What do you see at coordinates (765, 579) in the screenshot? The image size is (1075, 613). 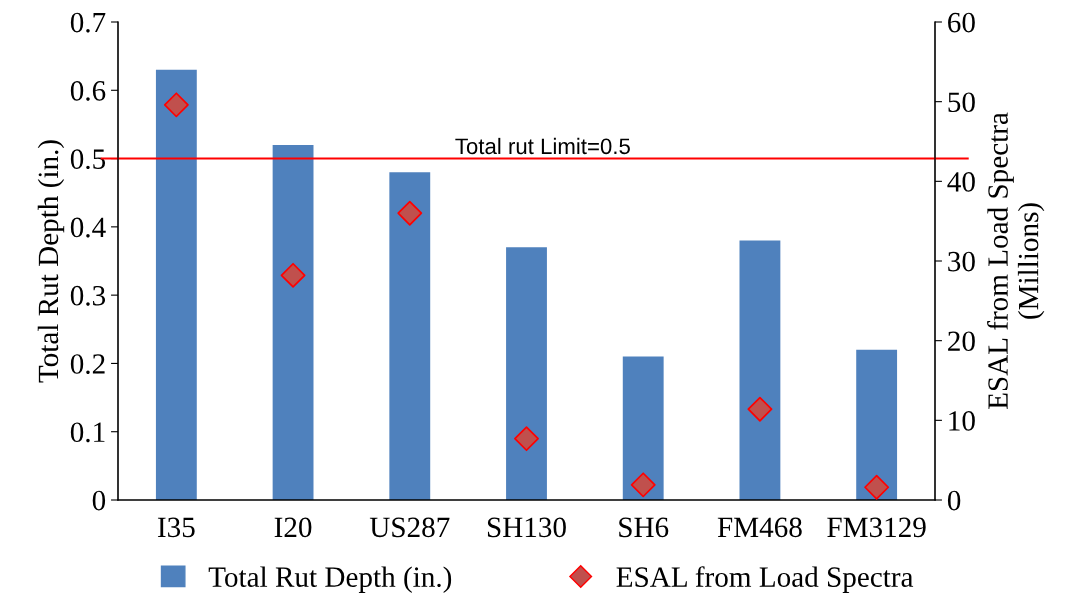 I see `legend-label: ESAL from Load Spectra` at bounding box center [765, 579].